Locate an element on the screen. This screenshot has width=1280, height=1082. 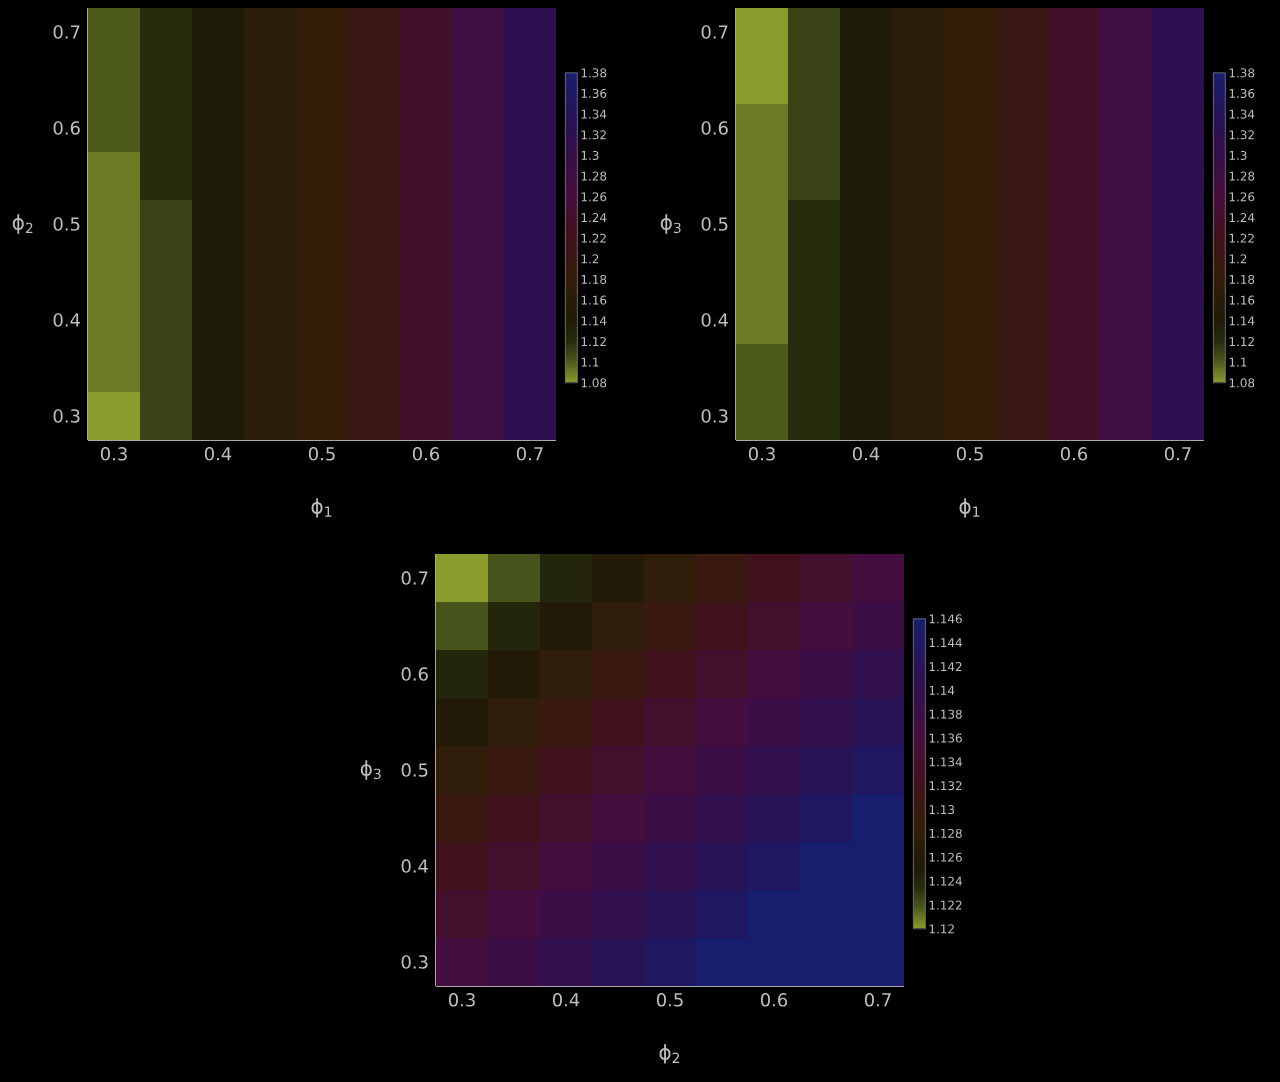
y-axis-title: ϕ$_{2}$ is located at coordinates (22, 224).